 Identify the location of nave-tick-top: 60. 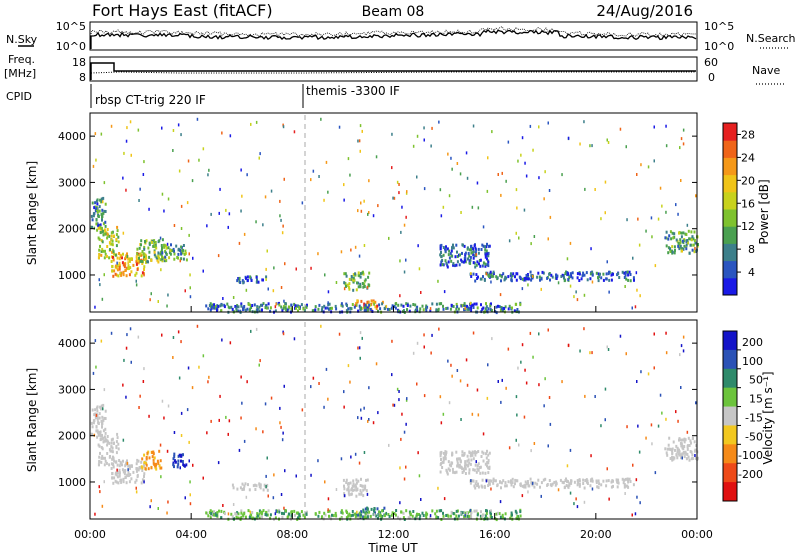
(711, 62).